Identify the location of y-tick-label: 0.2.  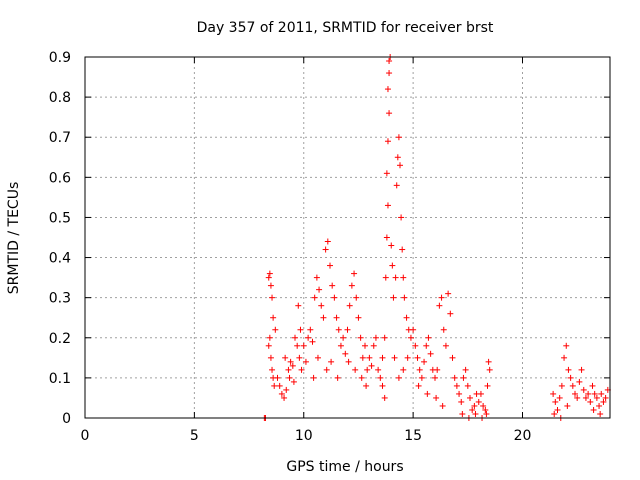
(60, 339).